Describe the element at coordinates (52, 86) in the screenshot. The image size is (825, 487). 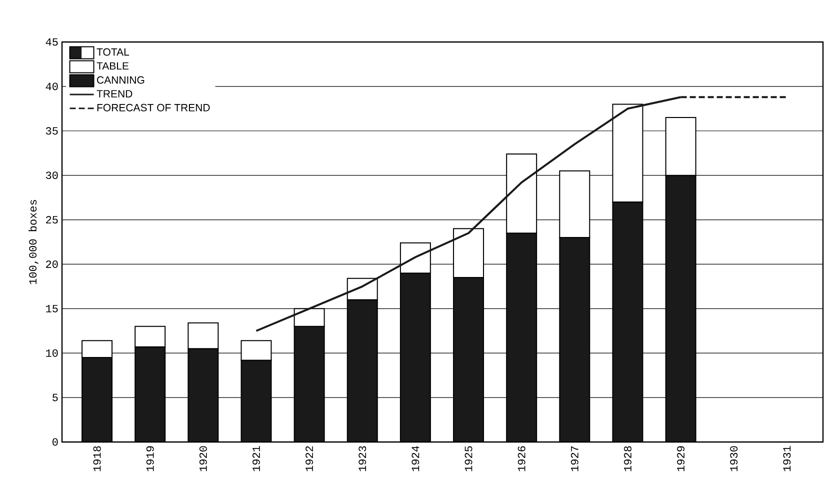
I see `y-tick-label: 40` at that location.